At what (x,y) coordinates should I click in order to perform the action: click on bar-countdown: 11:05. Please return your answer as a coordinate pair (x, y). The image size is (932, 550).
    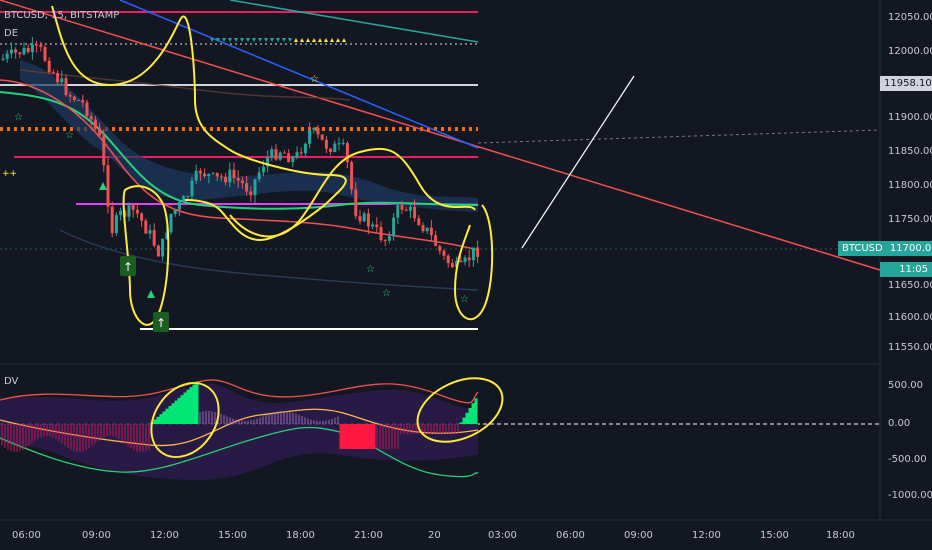
    Looking at the image, I should click on (906, 269).